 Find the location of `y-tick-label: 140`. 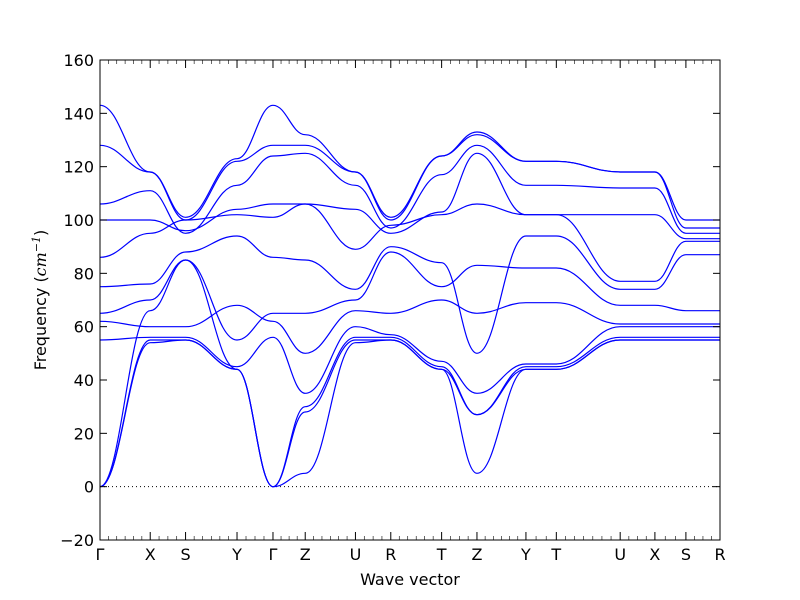

y-tick-label: 140 is located at coordinates (78, 113).